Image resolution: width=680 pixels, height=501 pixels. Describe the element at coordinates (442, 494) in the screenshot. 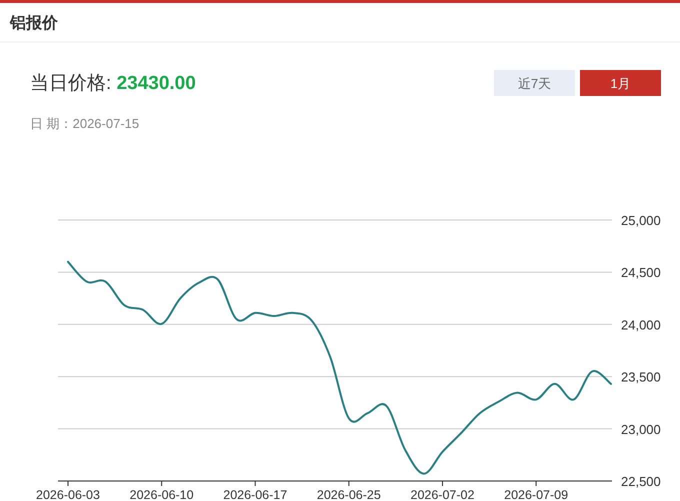

I see `x-tick-label: 2026-07-02` at that location.